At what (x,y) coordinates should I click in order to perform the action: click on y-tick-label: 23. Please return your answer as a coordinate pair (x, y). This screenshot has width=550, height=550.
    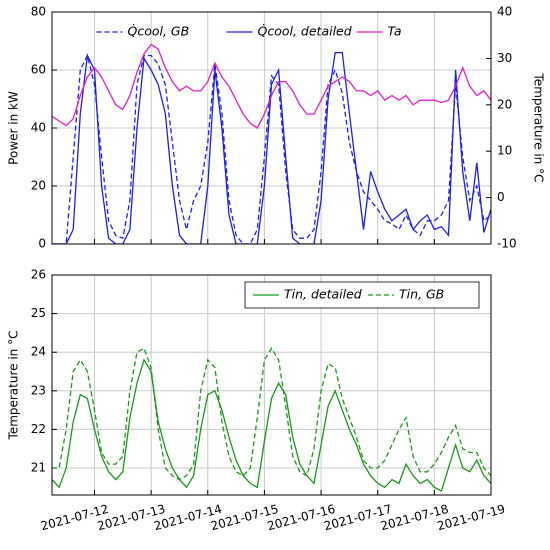
    Looking at the image, I should click on (38, 390).